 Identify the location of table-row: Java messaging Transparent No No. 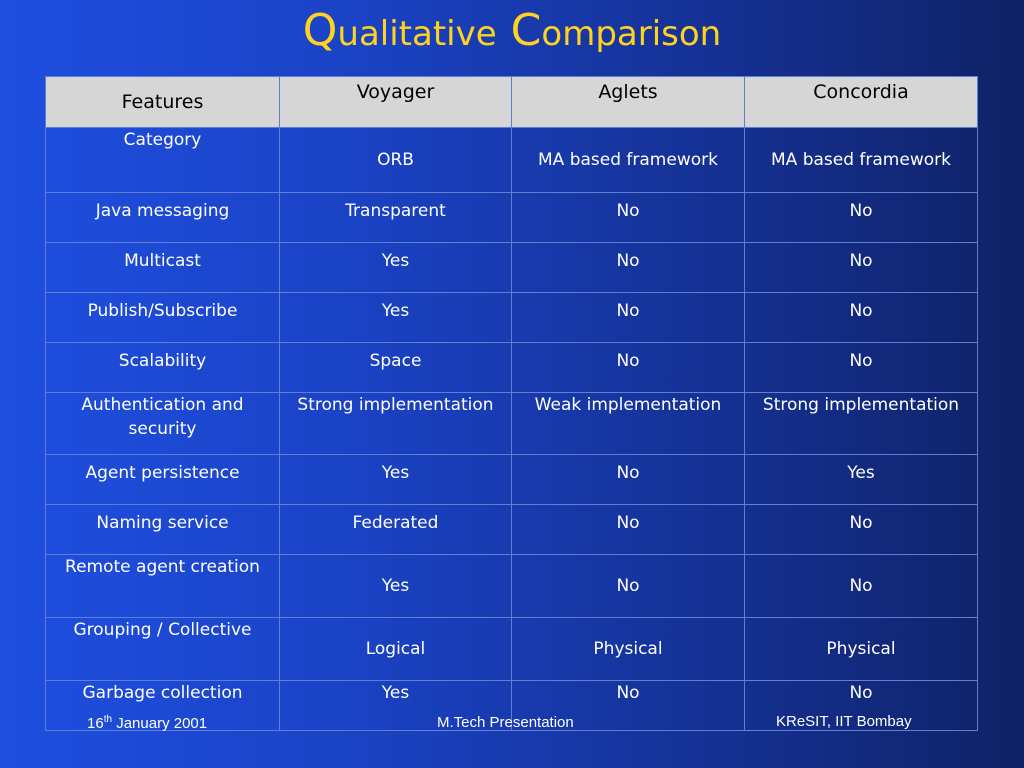
(511, 217).